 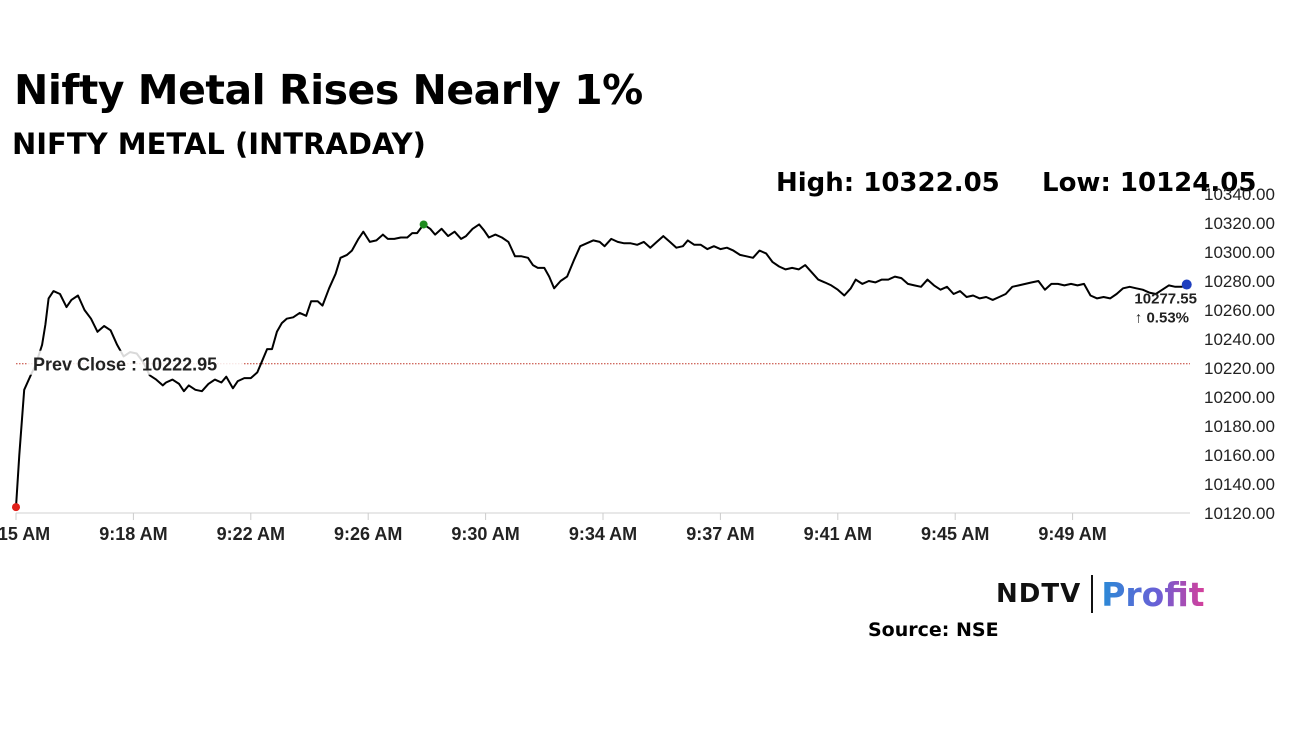 What do you see at coordinates (219, 144) in the screenshot?
I see `chart-subtitle: NIFTY METAL (INTRADAY)` at bounding box center [219, 144].